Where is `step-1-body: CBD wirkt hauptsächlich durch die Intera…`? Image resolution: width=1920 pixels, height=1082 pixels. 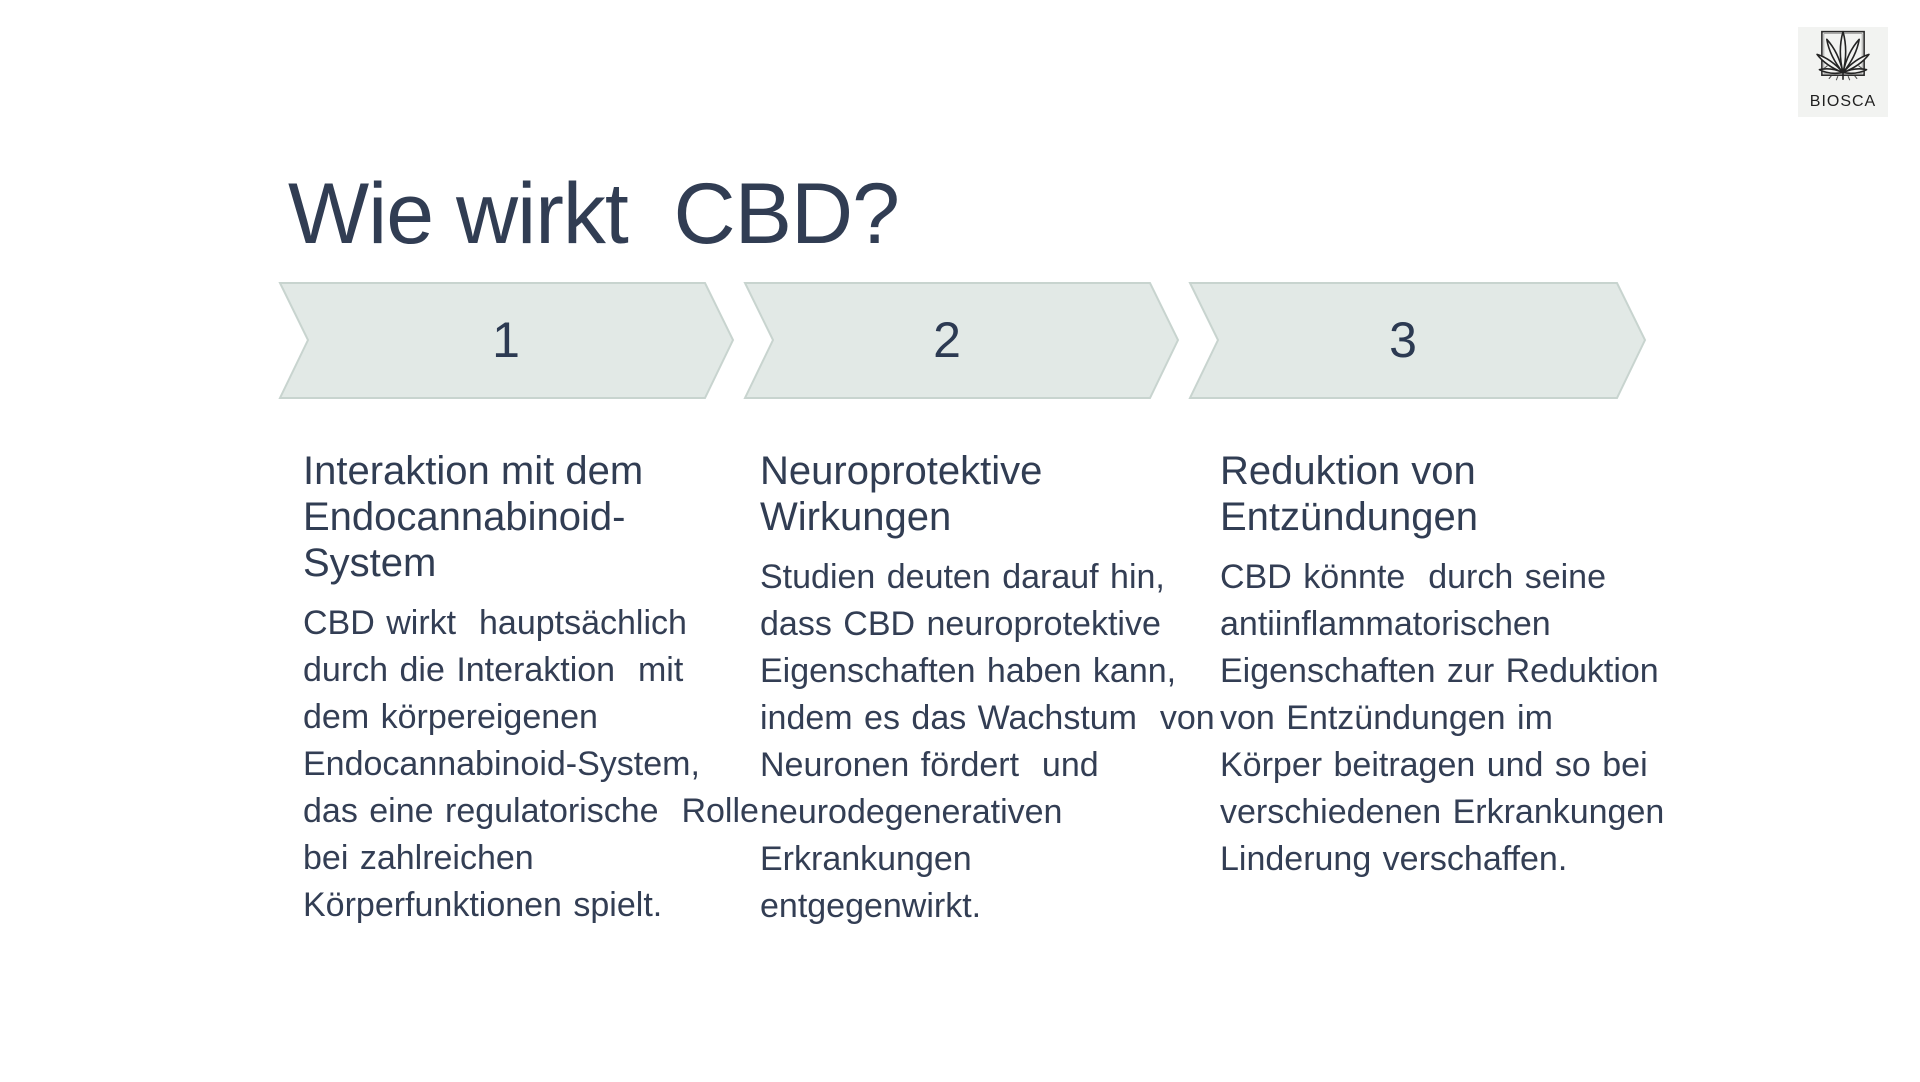 step-1-body: CBD wirkt hauptsächlich durch die Intera… is located at coordinates (531, 764).